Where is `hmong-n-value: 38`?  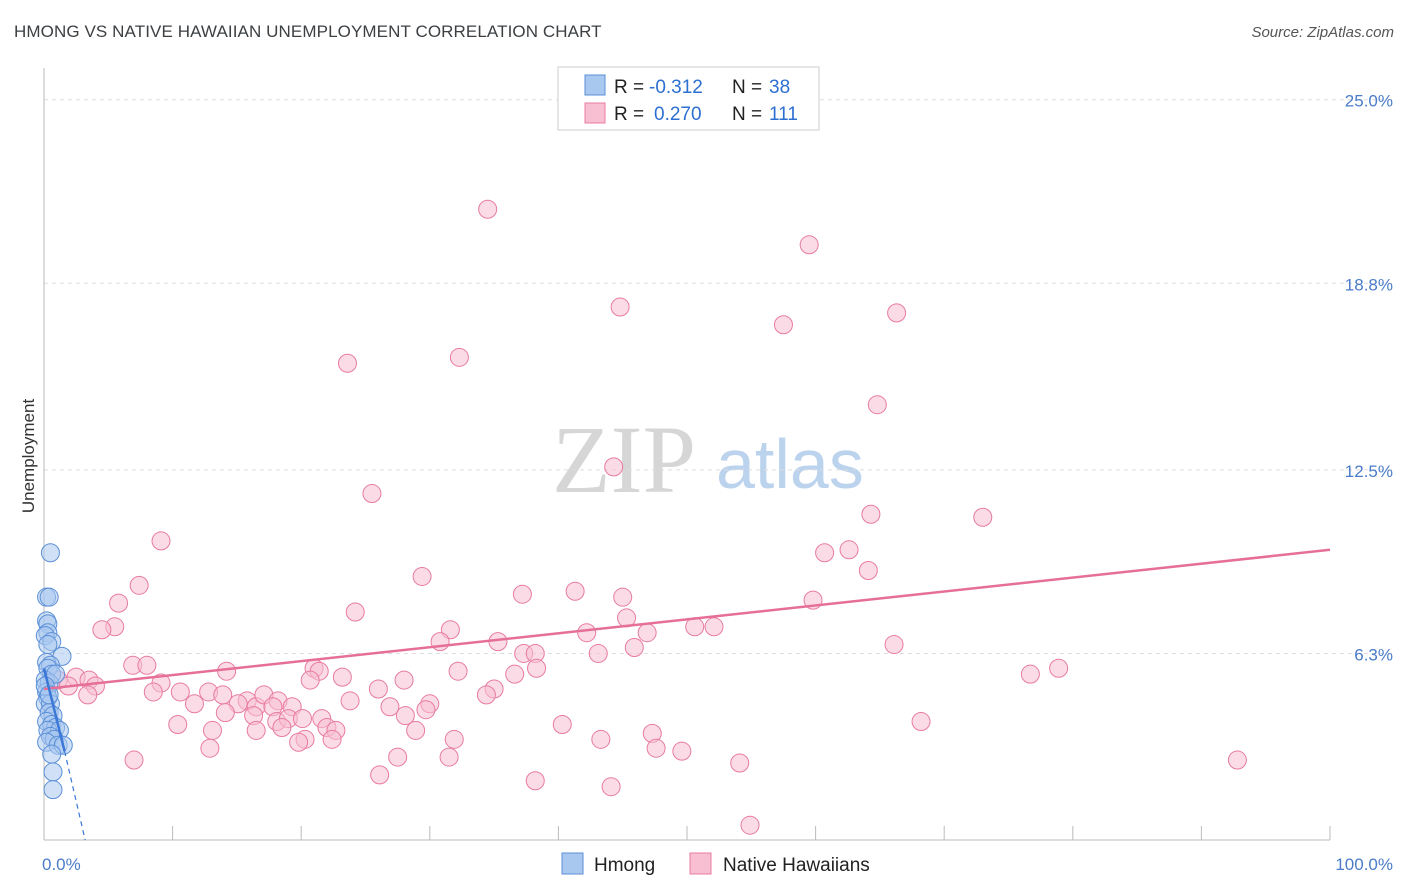 hmong-n-value: 38 is located at coordinates (779, 87).